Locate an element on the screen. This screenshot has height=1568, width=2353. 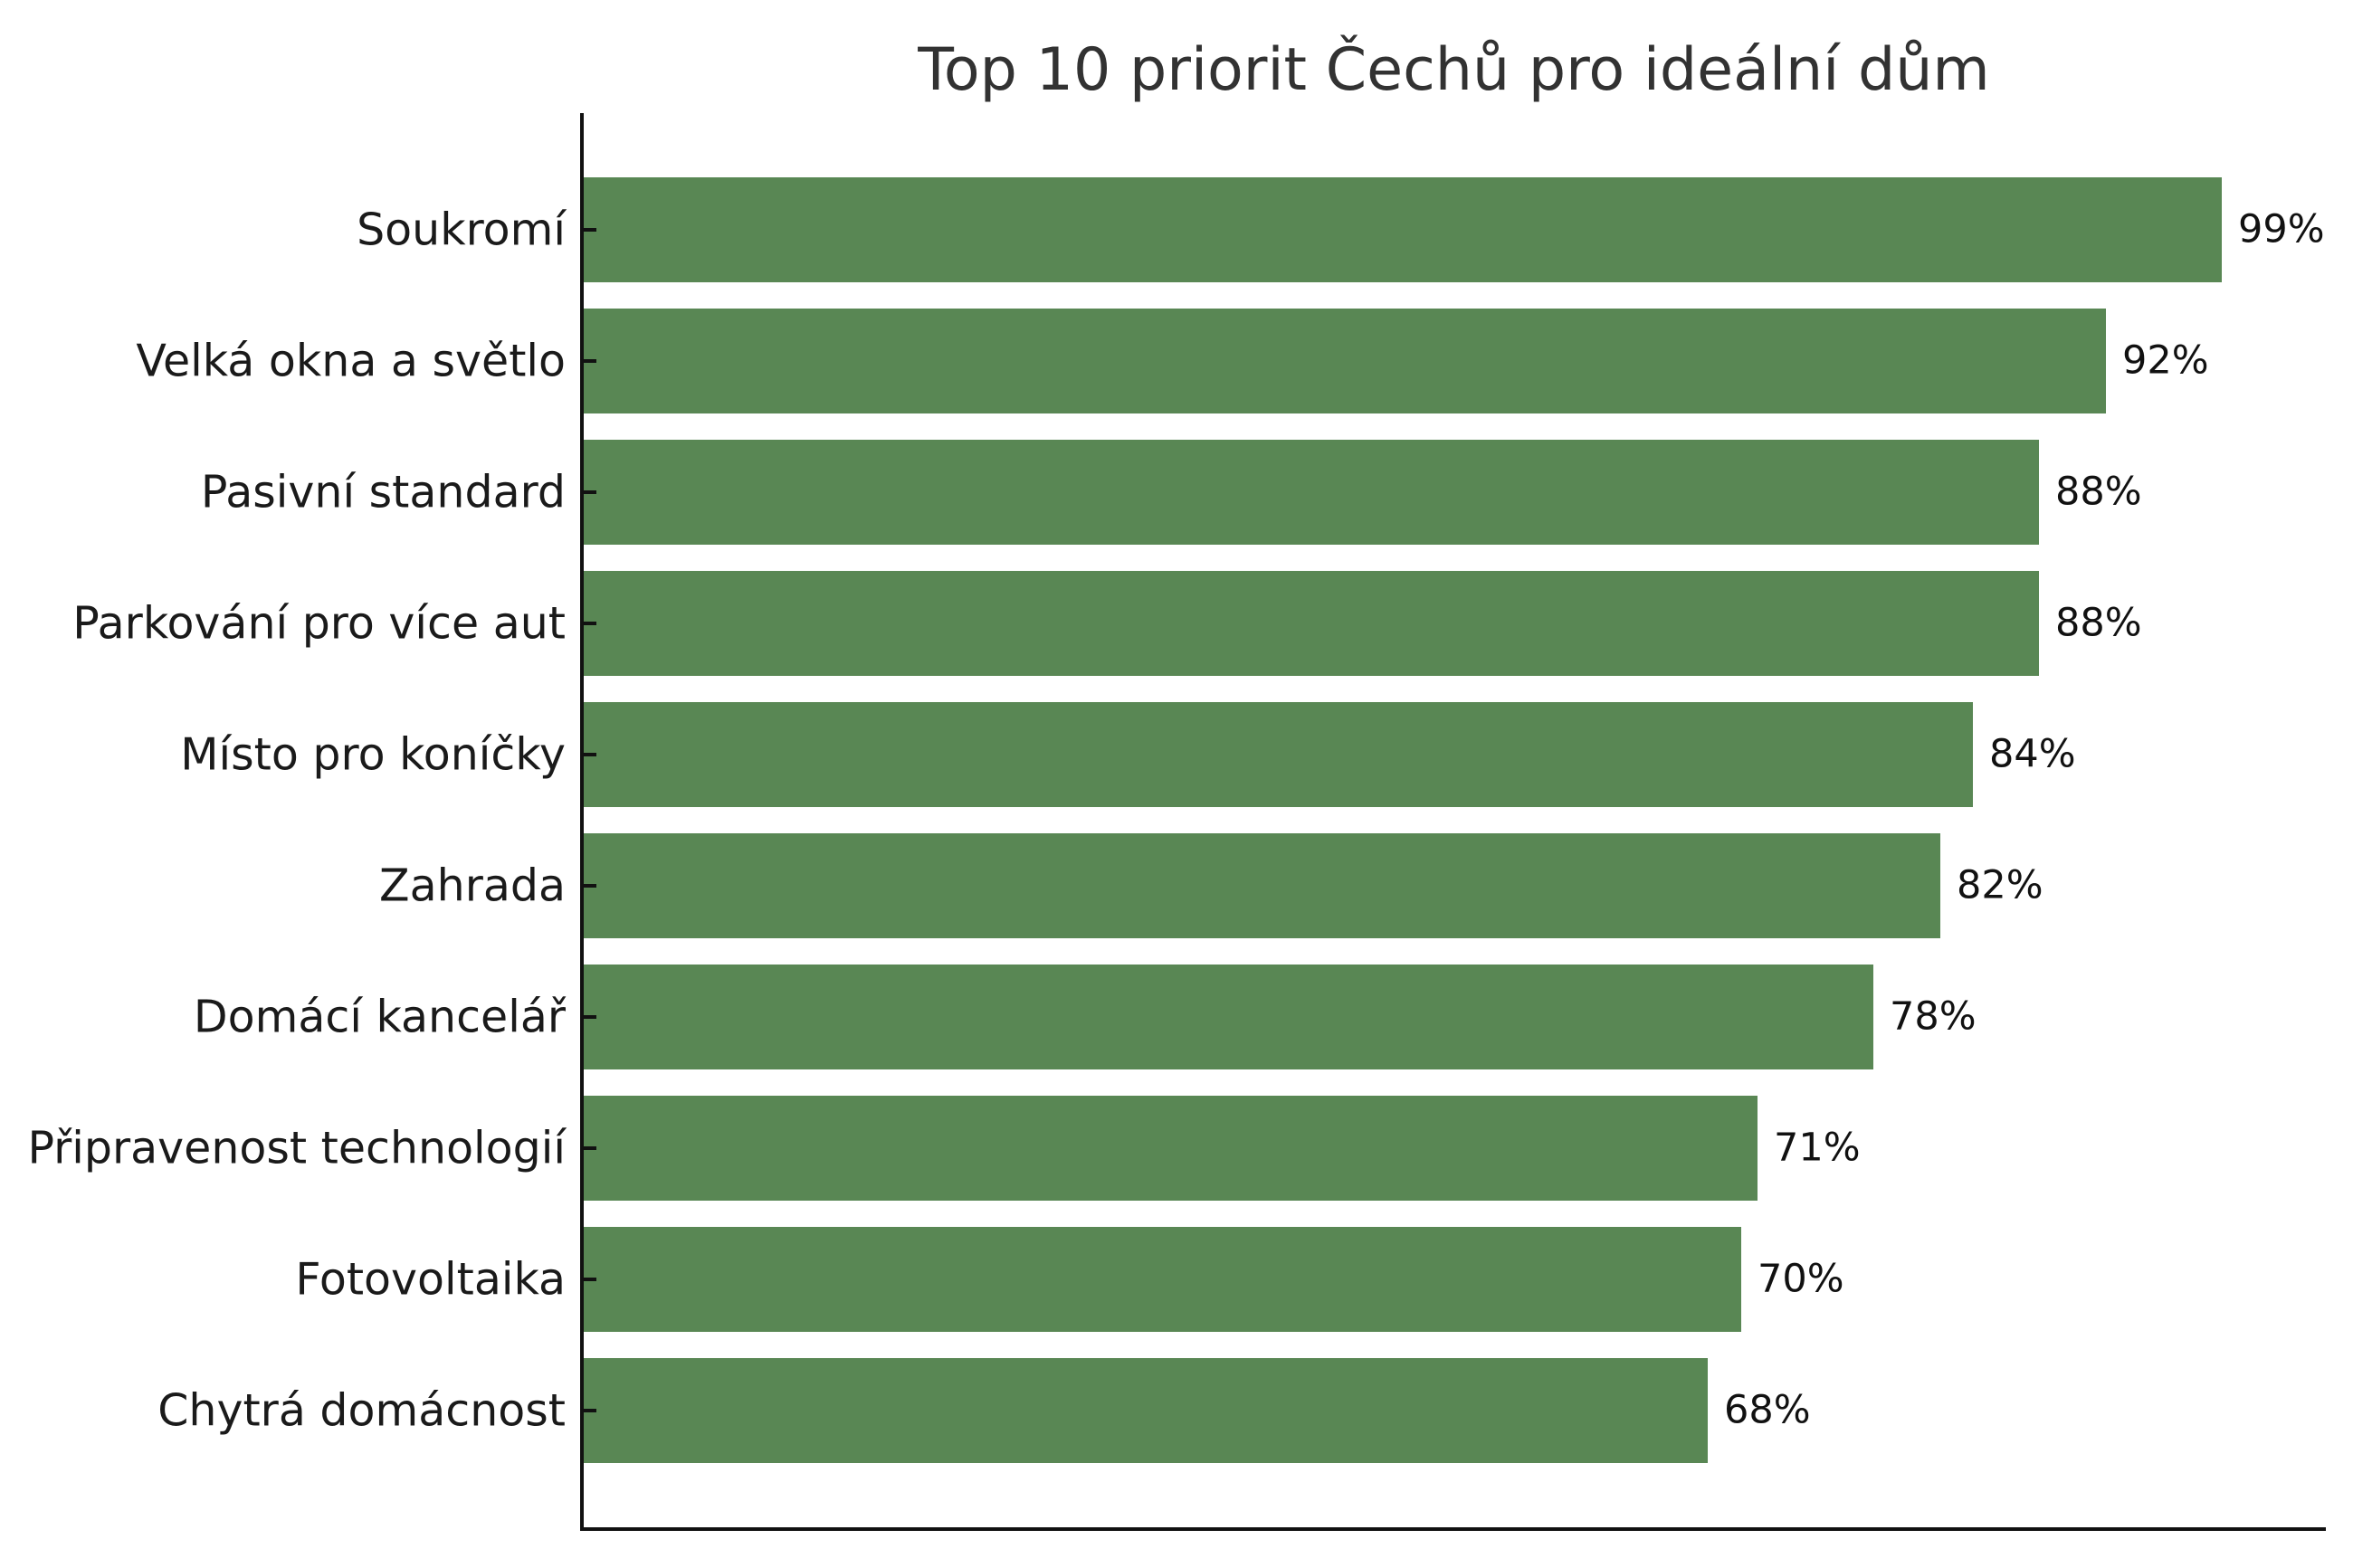
value-label: 68% is located at coordinates (1768, 1410).